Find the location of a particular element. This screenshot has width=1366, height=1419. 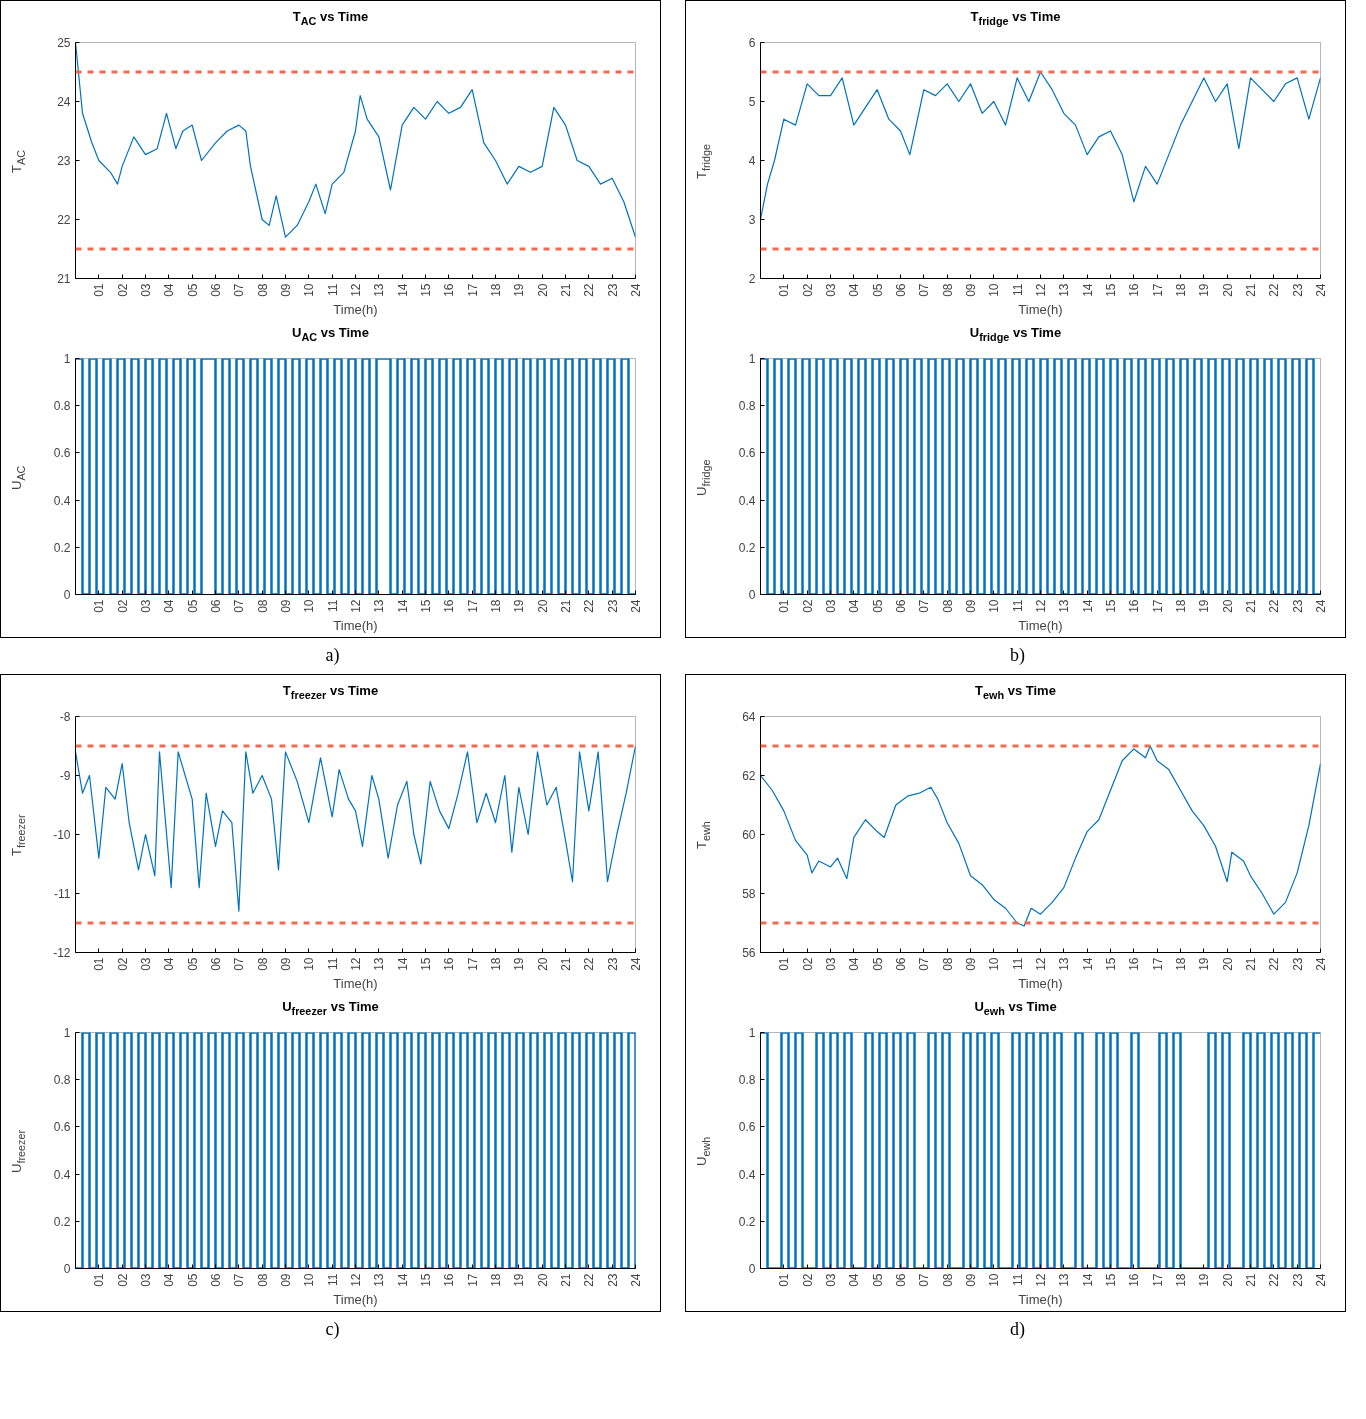

y-tick-label: 0 is located at coordinates (752, 595).